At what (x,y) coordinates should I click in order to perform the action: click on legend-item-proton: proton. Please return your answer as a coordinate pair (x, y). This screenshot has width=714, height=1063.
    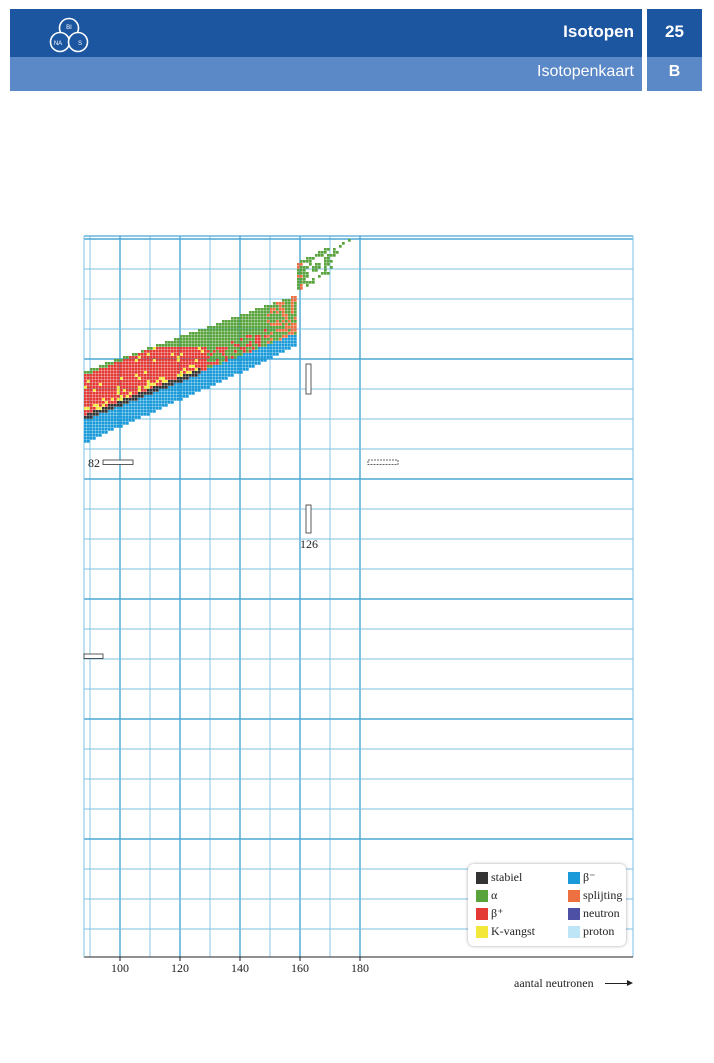
    Looking at the image, I should click on (591, 931).